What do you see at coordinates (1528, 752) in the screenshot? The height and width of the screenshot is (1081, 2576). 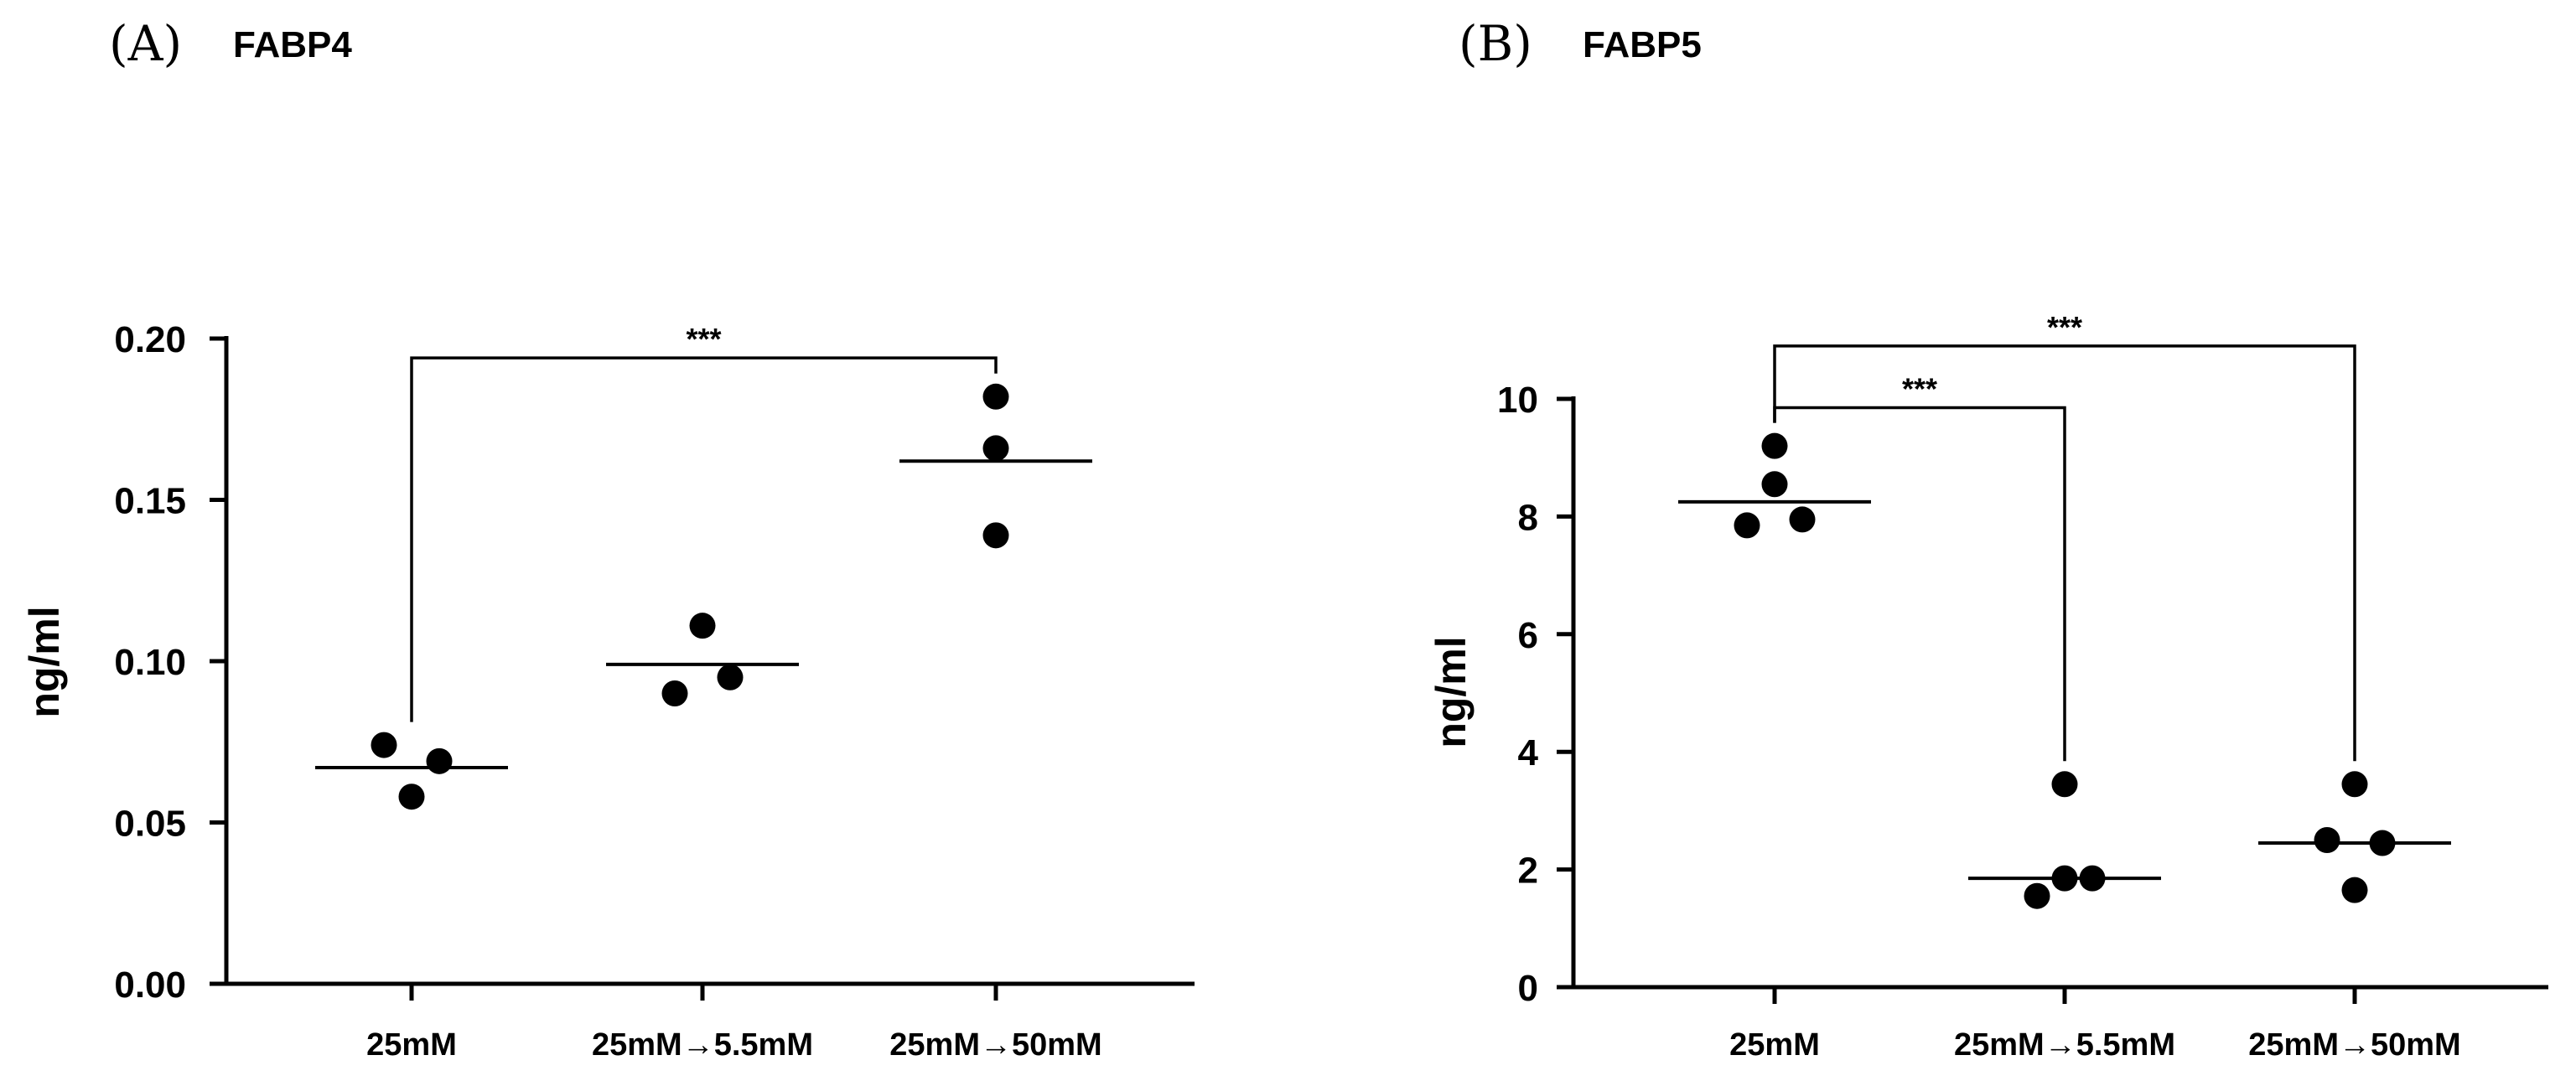 I see `y-tick-label: 4` at bounding box center [1528, 752].